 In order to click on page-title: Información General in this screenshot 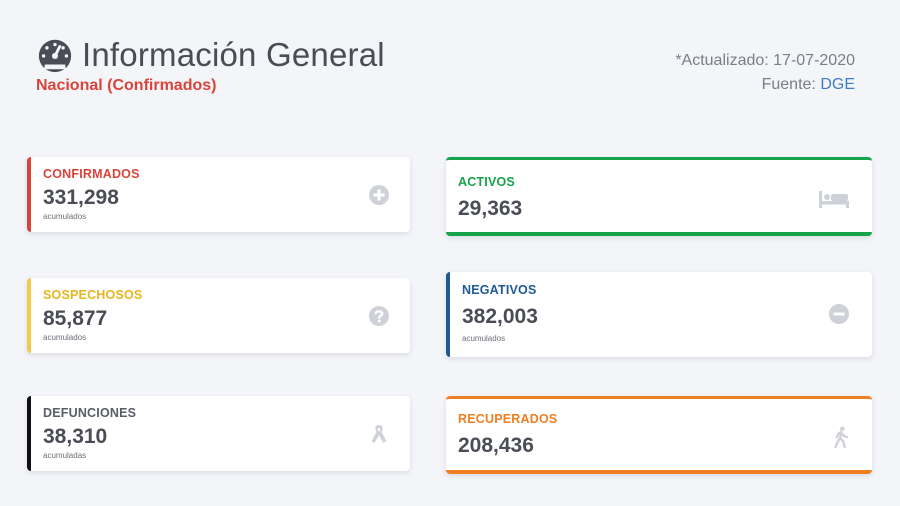, I will do `click(233, 54)`.